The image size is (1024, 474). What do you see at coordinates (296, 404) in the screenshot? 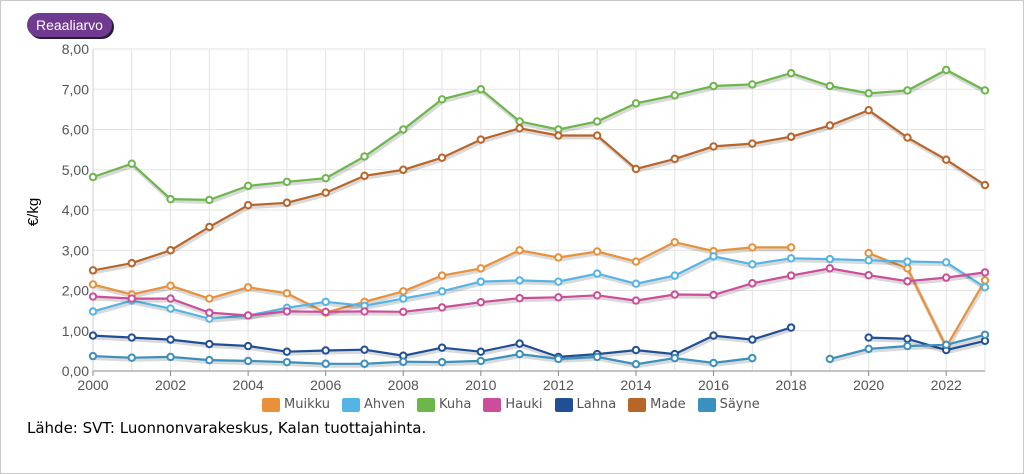
I see `legend-item-muikku: Muikku` at bounding box center [296, 404].